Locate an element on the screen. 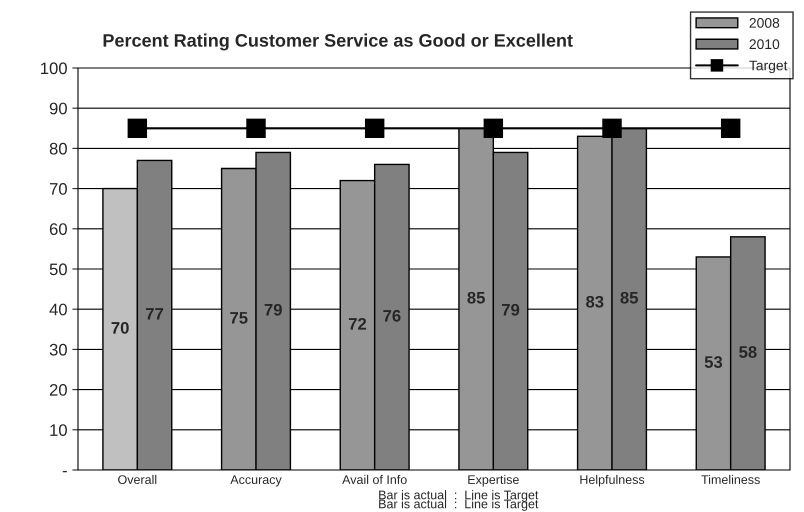  x-tick-label: Overall is located at coordinates (137, 479).